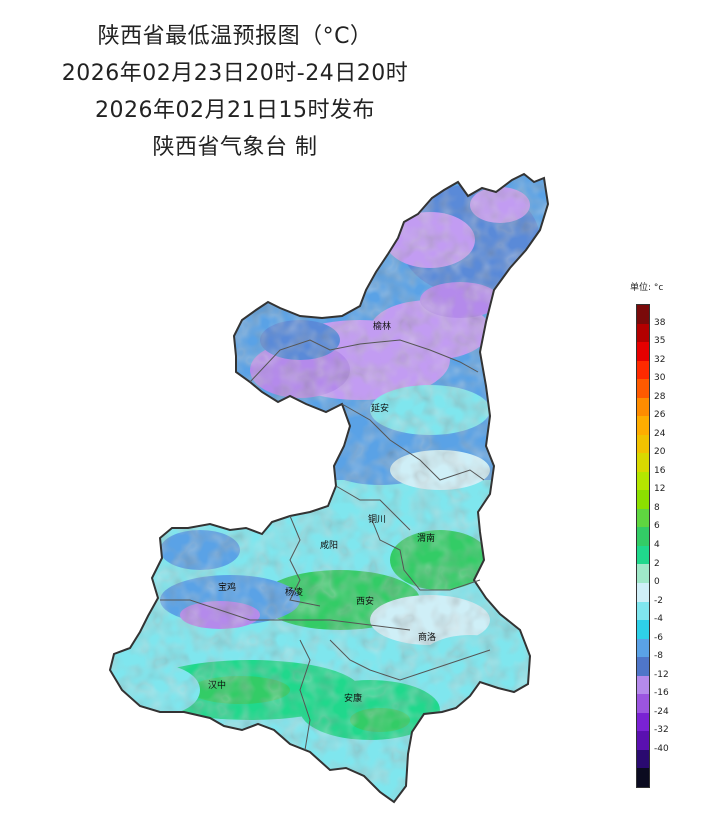  Describe the element at coordinates (365, 601) in the screenshot. I see `city-label: 西安` at that location.